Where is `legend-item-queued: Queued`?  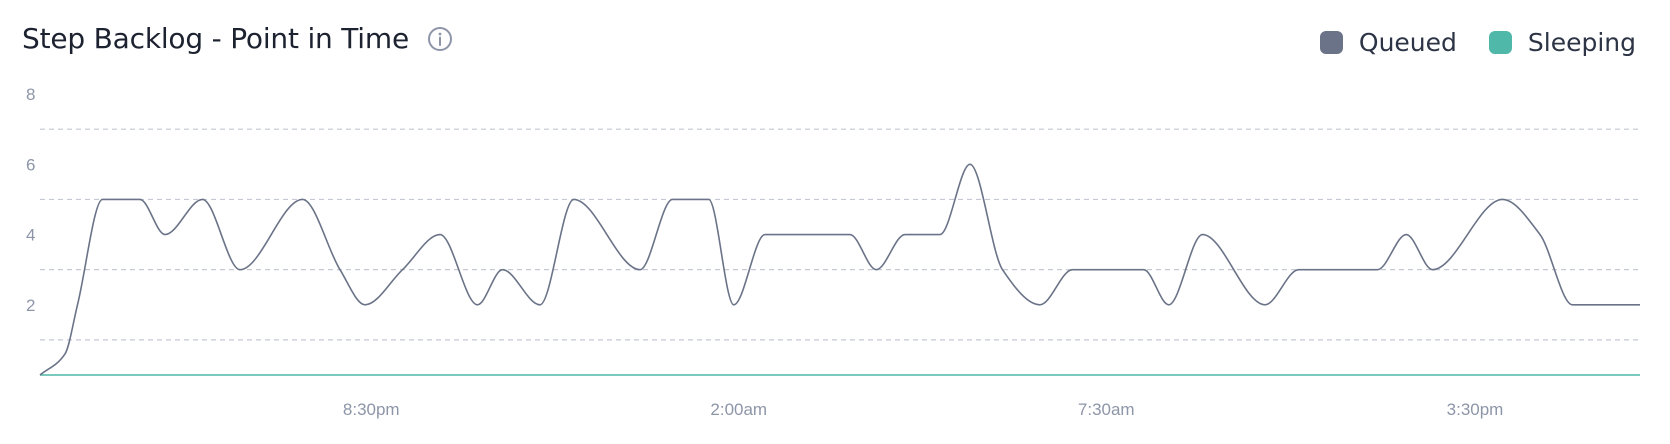 legend-item-queued: Queued is located at coordinates (1388, 42).